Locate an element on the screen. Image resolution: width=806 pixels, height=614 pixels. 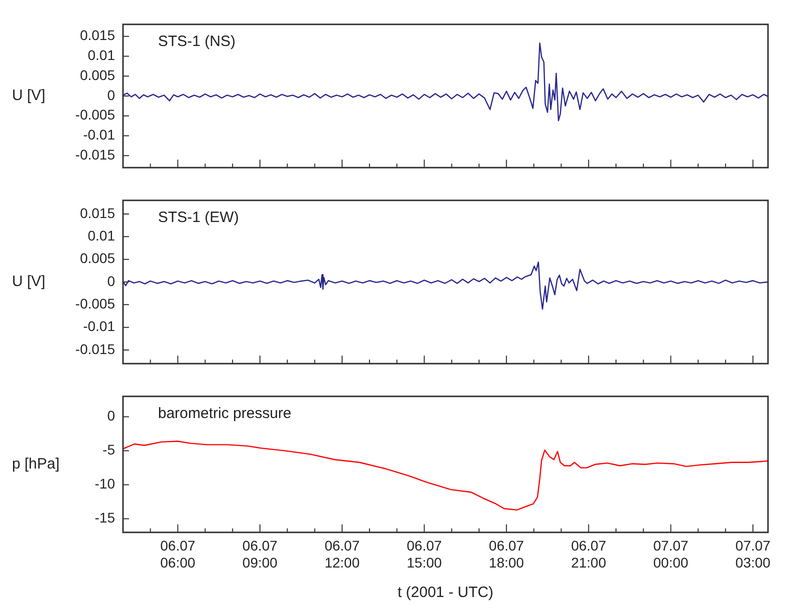
x-tick-label: 07.07 03:00 is located at coordinates (753, 554).